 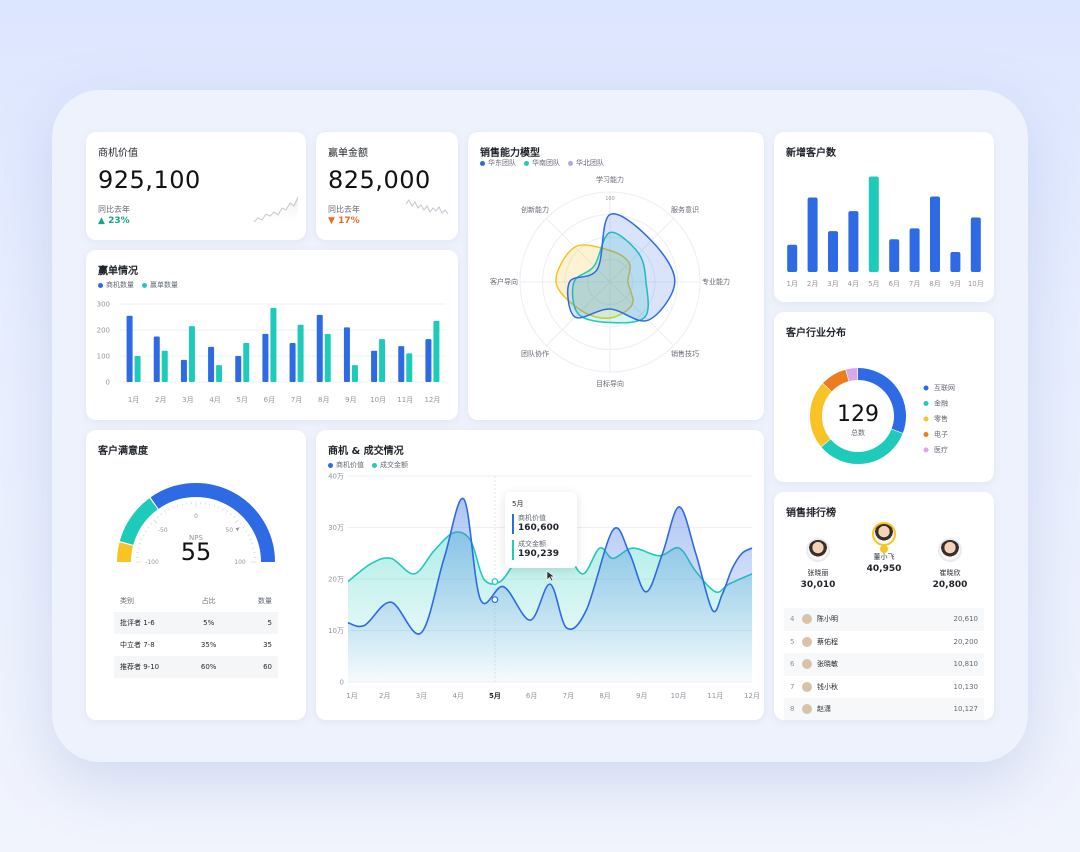 I want to click on tick-label: 100, so click(x=610, y=199).